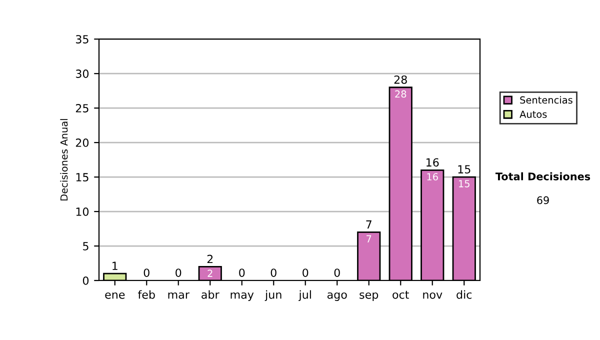 The height and width of the screenshot is (340, 600). I want to click on y-tick-label: 25, so click(82, 108).